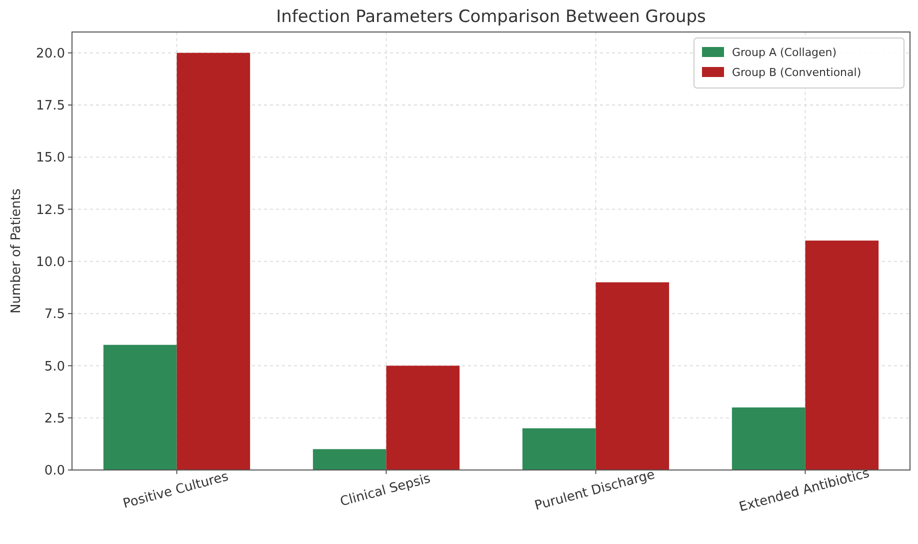 The image size is (918, 544). What do you see at coordinates (797, 72) in the screenshot?
I see `legend-label: Group B (Conventional)` at bounding box center [797, 72].